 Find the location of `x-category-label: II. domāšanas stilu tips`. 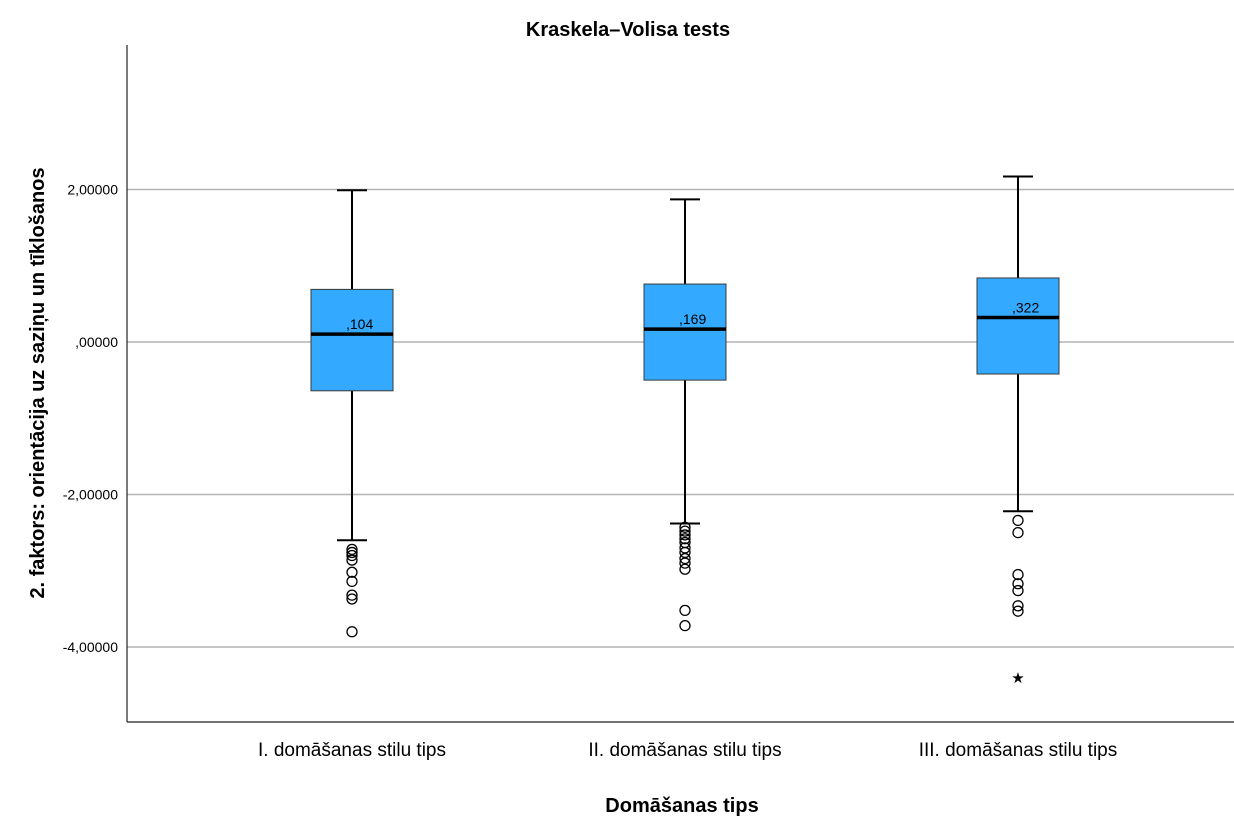

x-category-label: II. domāšanas stilu tips is located at coordinates (684, 750).